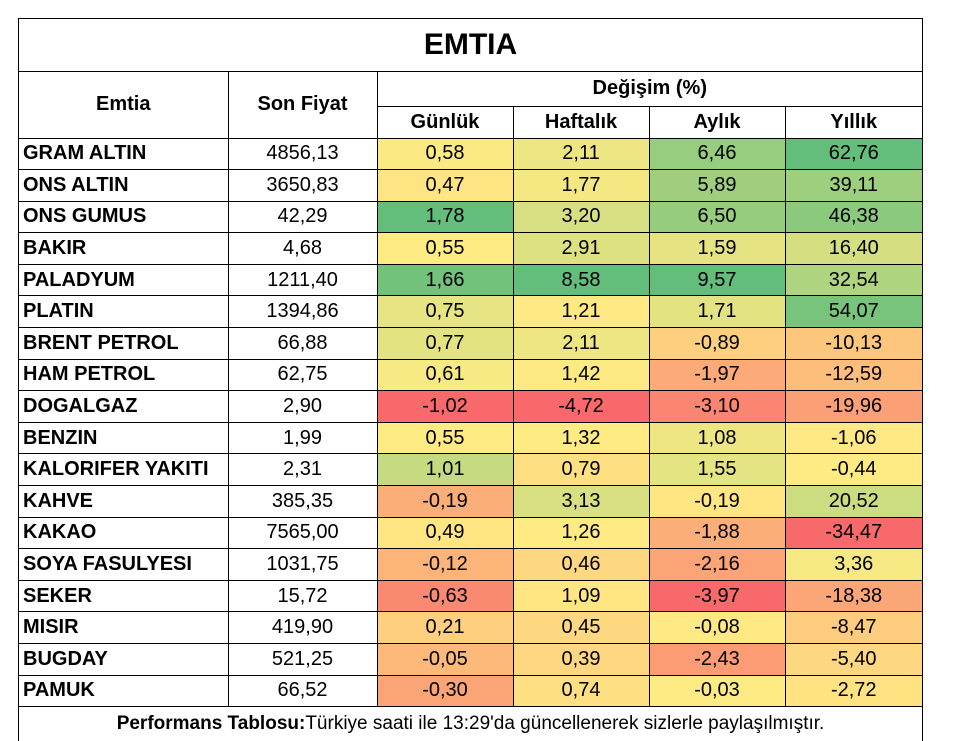 The image size is (960, 741). Describe the element at coordinates (471, 501) in the screenshot. I see `table-row: KAHVE 385,35 -0,19 3,13 -0,19 20,52` at that location.